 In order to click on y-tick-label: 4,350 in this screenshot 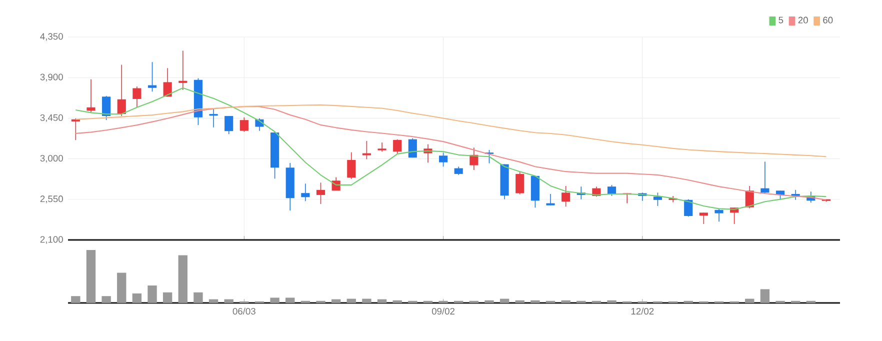, I will do `click(51, 37)`.